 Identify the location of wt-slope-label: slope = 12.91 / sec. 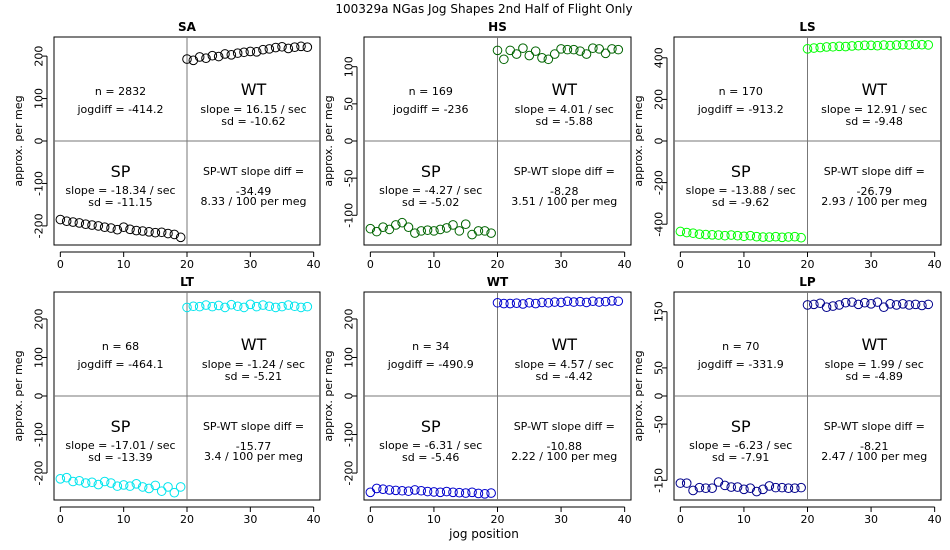
(874, 109).